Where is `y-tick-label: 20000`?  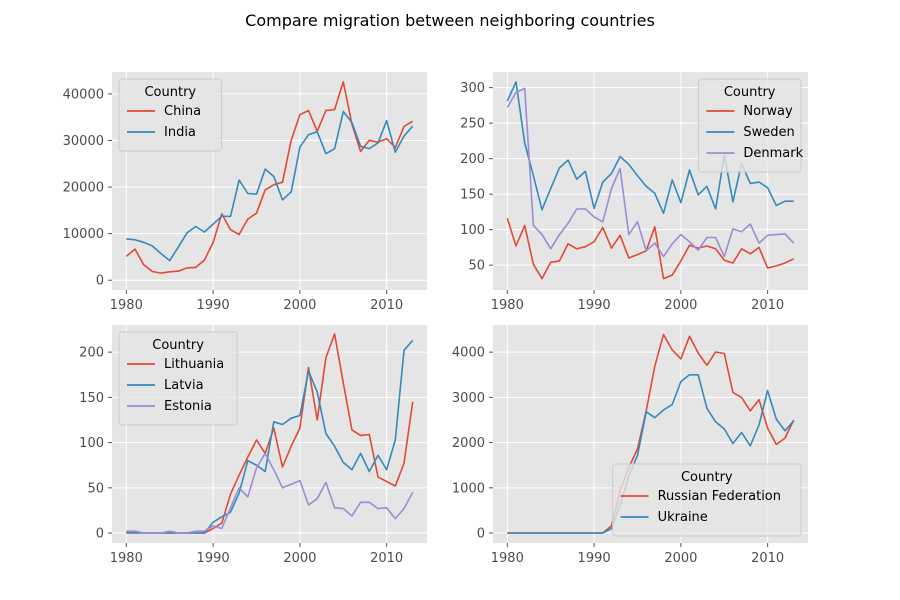
y-tick-label: 20000 is located at coordinates (83, 188).